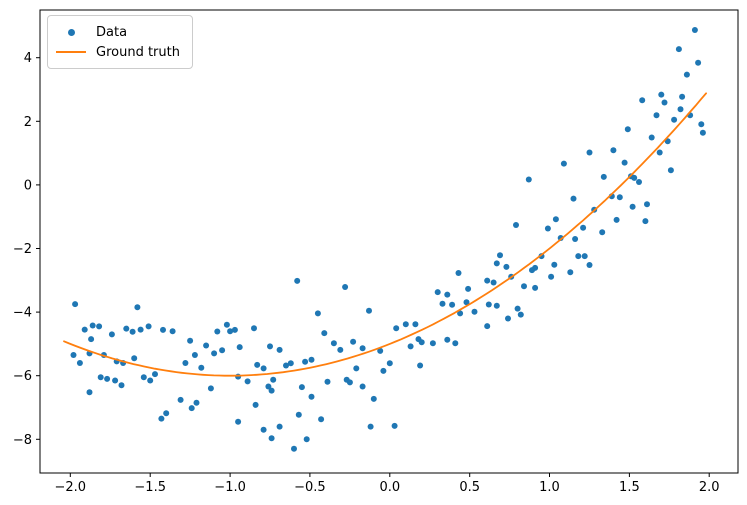  I want to click on legend-swatch, so click(71, 32).